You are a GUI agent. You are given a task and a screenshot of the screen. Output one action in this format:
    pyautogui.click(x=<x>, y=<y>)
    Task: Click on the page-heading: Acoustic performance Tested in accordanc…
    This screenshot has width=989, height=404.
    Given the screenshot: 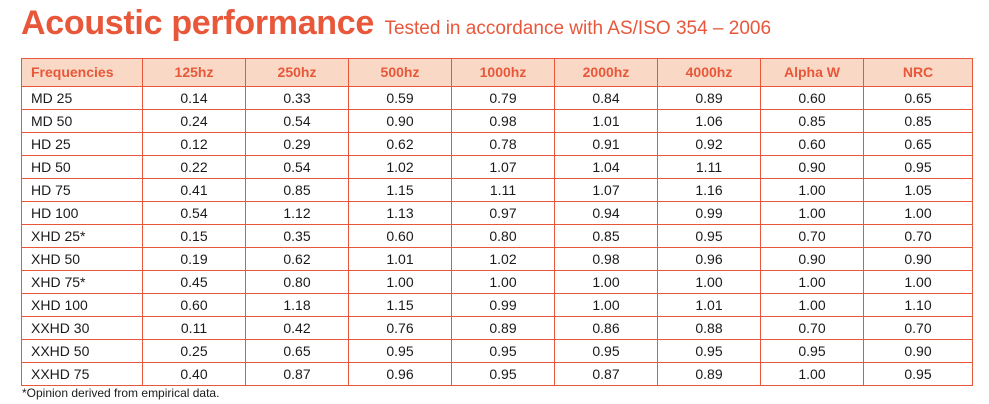 What is the action you would take?
    pyautogui.click(x=396, y=23)
    